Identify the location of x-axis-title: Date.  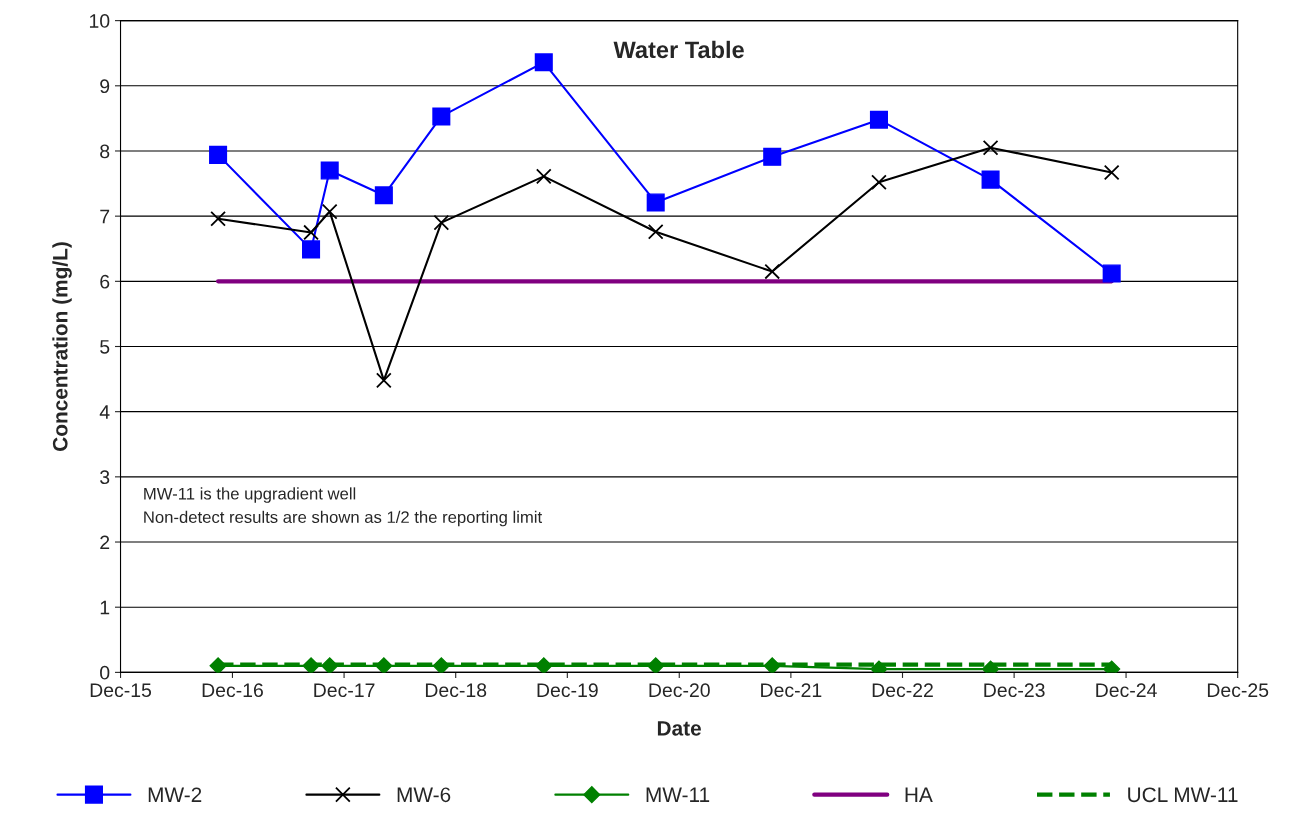
(679, 728).